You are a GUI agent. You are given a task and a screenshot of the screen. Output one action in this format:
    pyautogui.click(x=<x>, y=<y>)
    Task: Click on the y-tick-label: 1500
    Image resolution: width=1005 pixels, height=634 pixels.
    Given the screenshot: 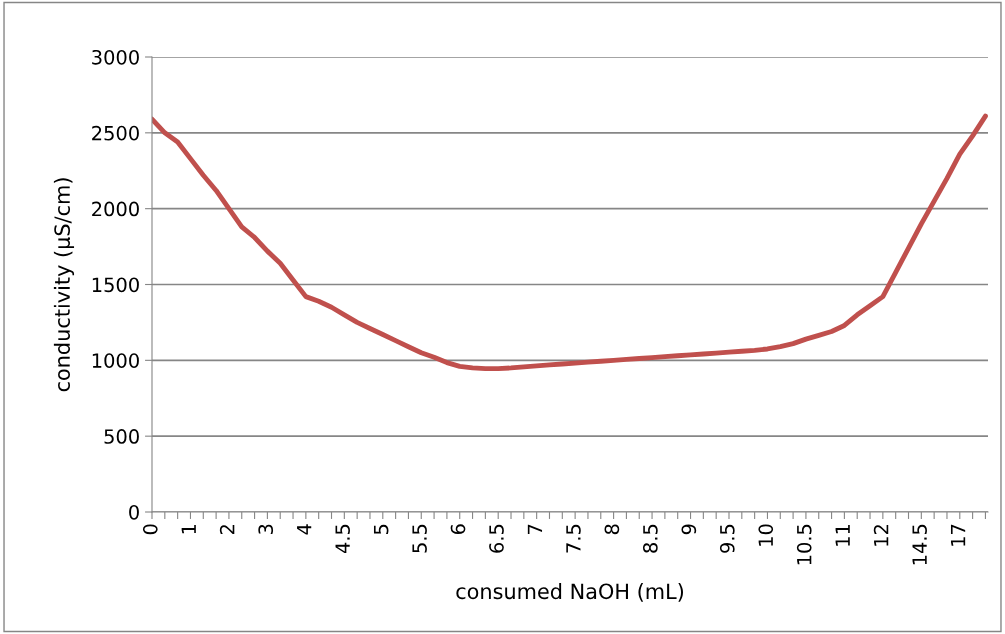 What is the action you would take?
    pyautogui.click(x=115, y=285)
    